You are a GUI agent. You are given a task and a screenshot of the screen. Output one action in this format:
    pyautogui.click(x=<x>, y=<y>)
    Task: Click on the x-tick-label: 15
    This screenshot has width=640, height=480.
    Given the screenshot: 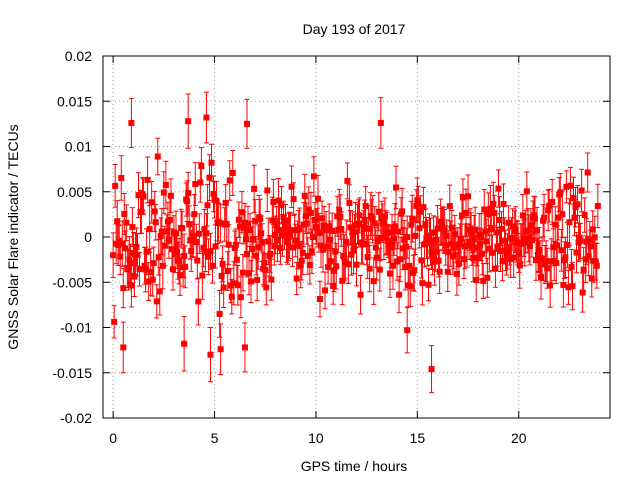 What is the action you would take?
    pyautogui.click(x=418, y=438)
    